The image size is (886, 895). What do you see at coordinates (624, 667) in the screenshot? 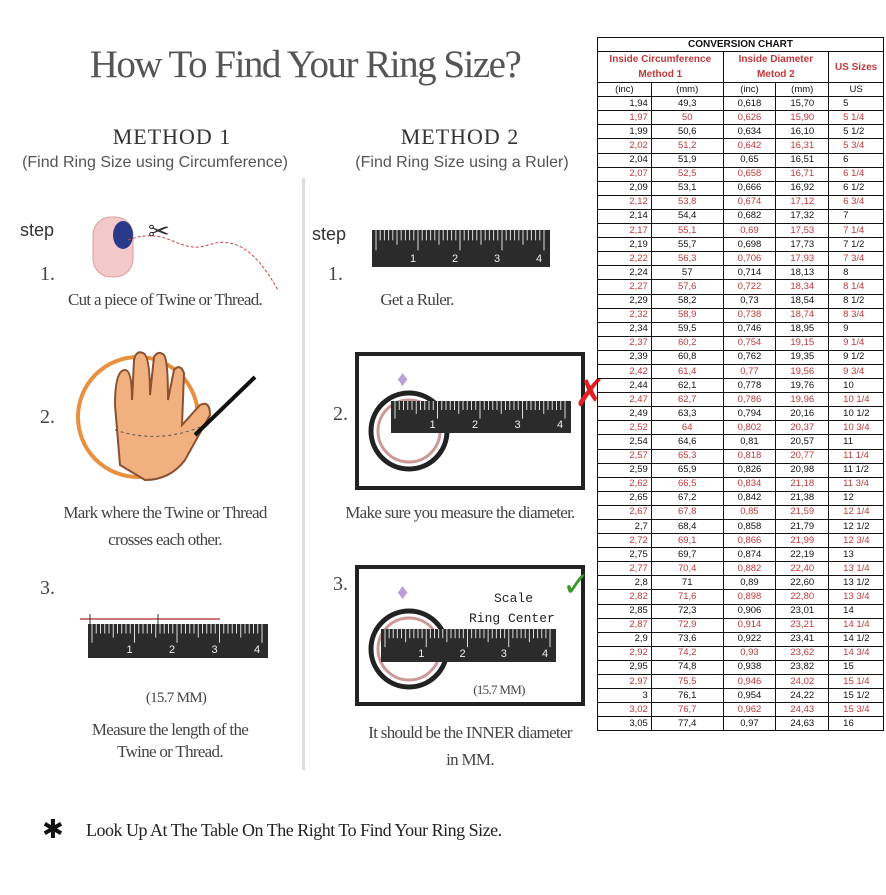
I see `table-cell: 2,95` at bounding box center [624, 667].